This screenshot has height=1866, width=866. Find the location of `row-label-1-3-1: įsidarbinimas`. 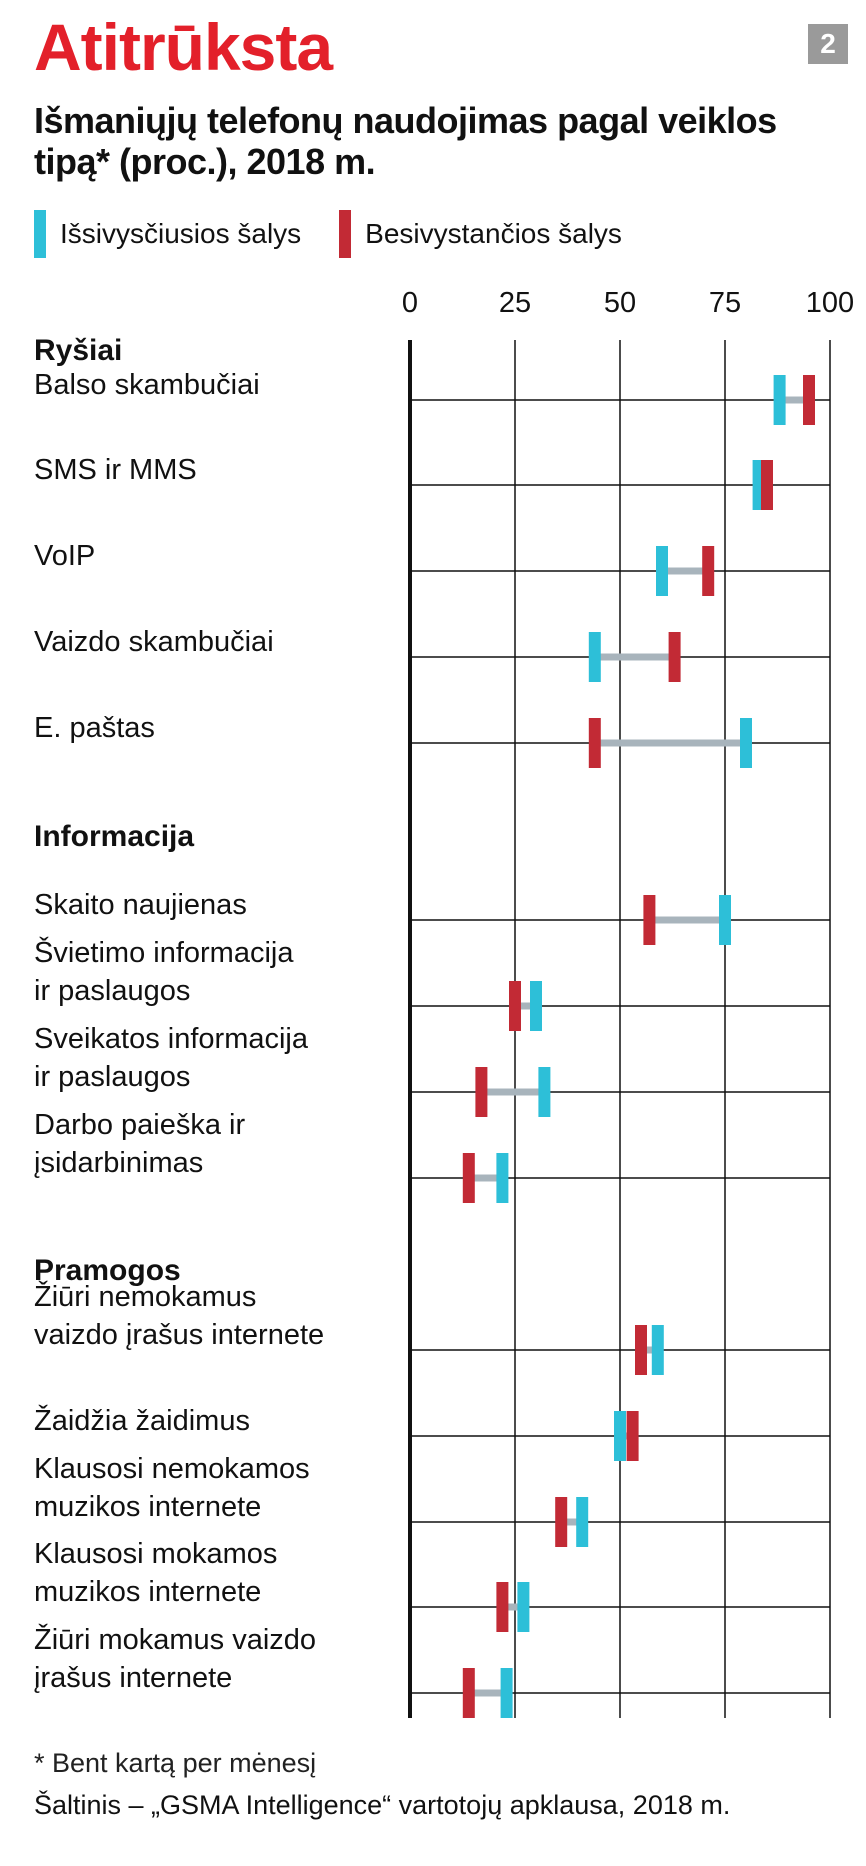

row-label-1-3-1: įsidarbinimas is located at coordinates (118, 1163).